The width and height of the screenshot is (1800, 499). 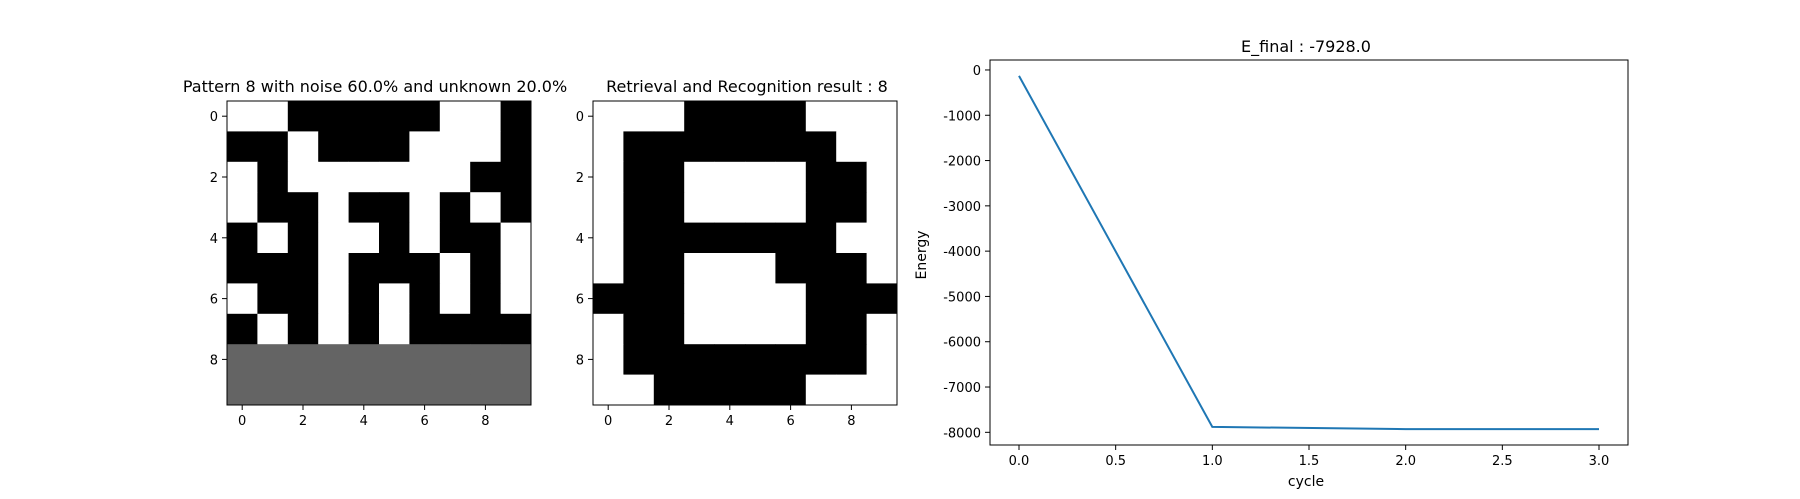 What do you see at coordinates (962, 343) in the screenshot?
I see `y-tick-label: -6000` at bounding box center [962, 343].